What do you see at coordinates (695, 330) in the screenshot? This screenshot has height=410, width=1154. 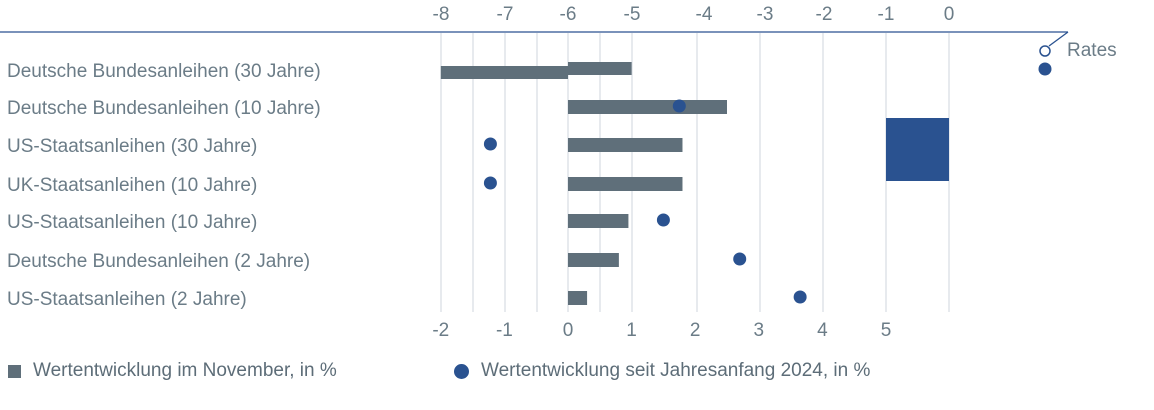 I see `bottom-tick-label: 2` at bounding box center [695, 330].